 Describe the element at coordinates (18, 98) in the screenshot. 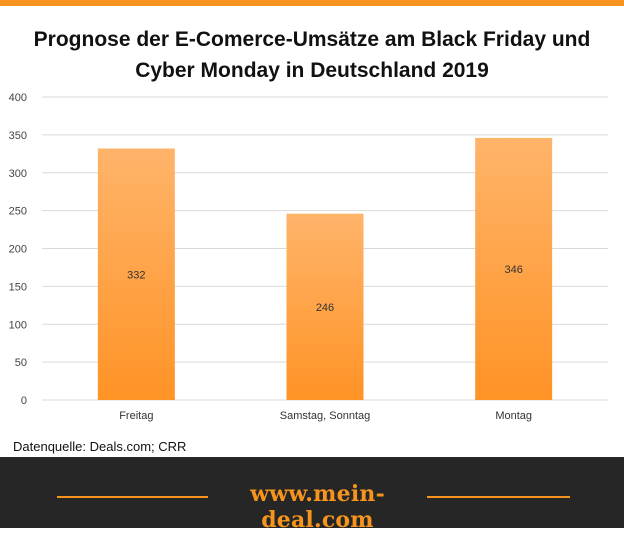

I see `y-tick-label: 400` at that location.